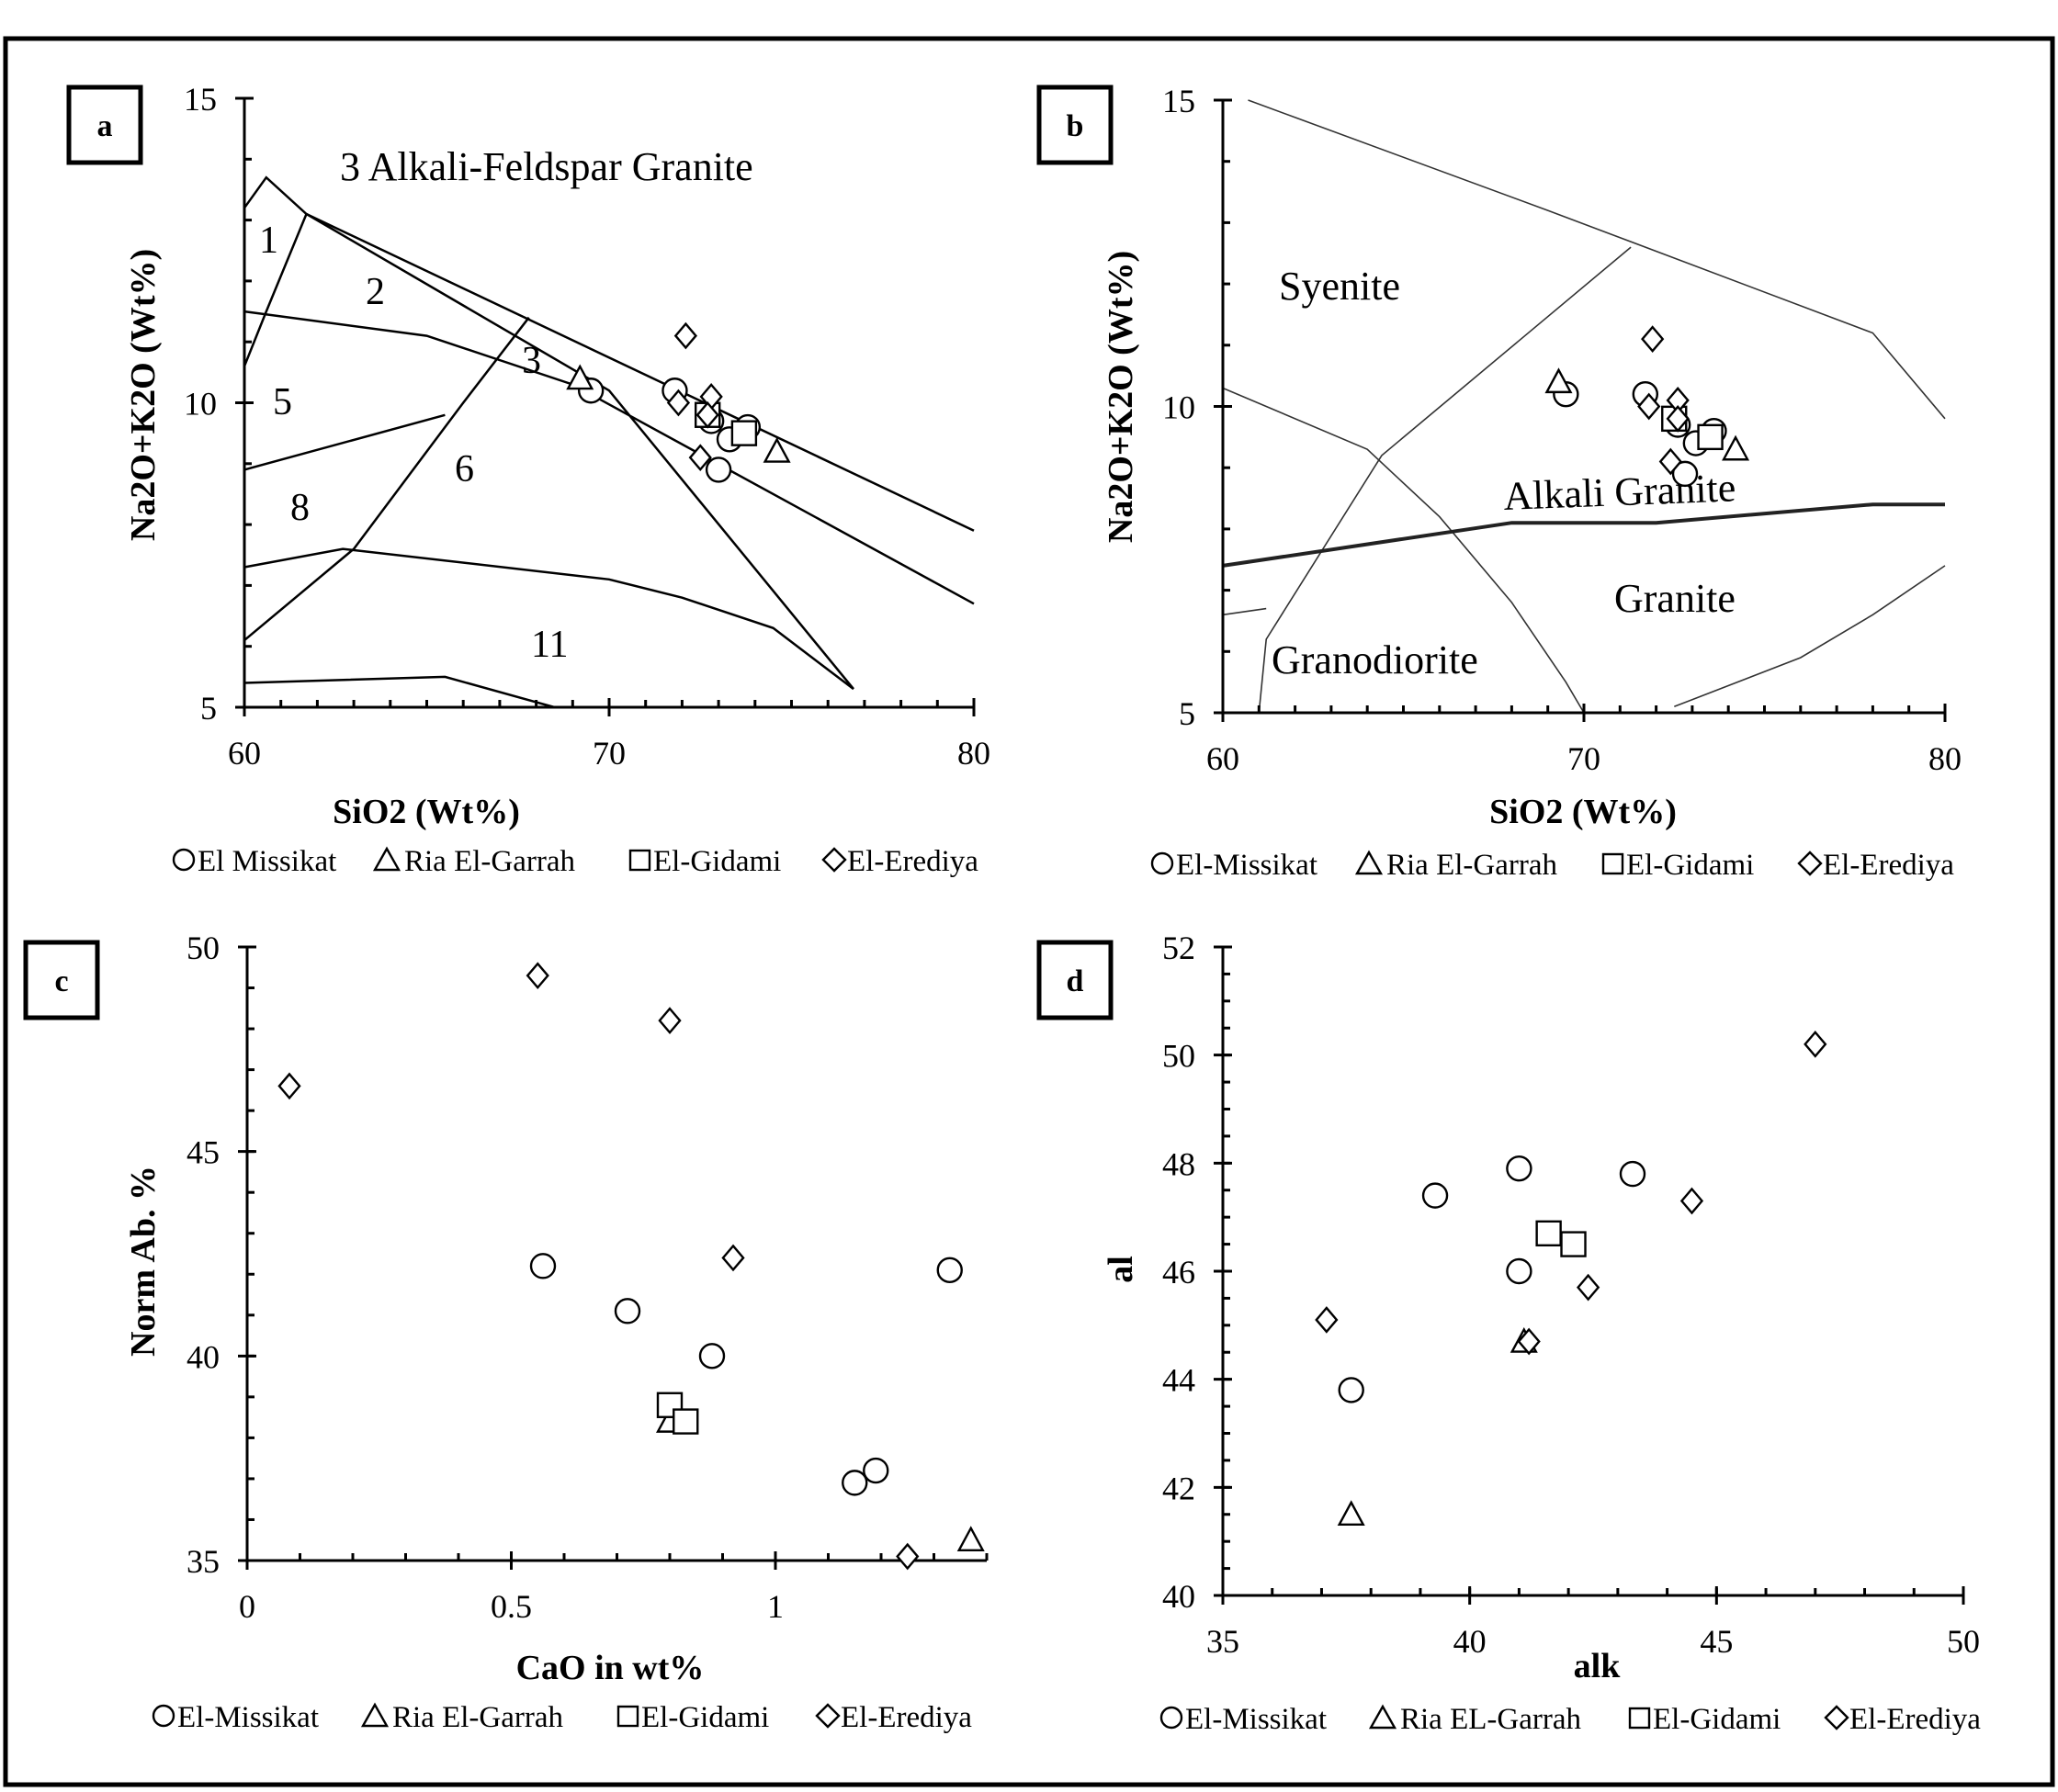 Image resolution: width=2058 pixels, height=1792 pixels. What do you see at coordinates (1375, 659) in the screenshot?
I see `field-label-granodiorite: Granodiorite` at bounding box center [1375, 659].